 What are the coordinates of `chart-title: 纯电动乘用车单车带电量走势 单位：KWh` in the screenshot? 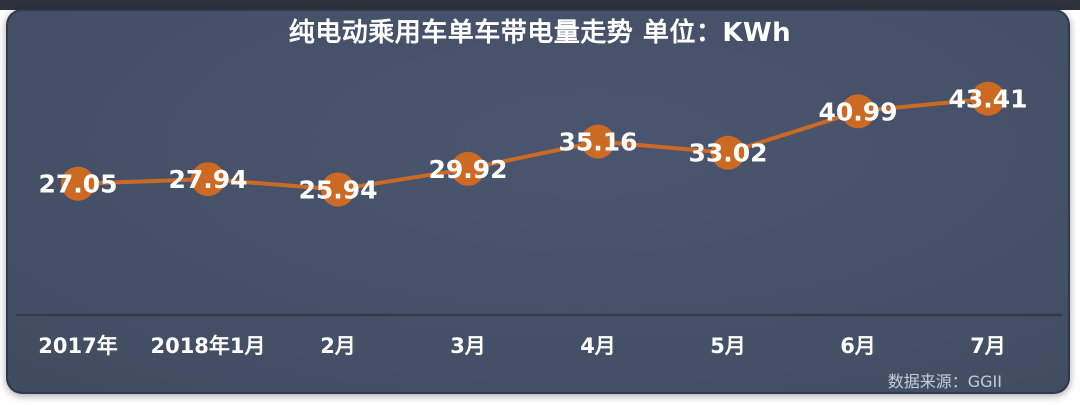 It's located at (540, 33).